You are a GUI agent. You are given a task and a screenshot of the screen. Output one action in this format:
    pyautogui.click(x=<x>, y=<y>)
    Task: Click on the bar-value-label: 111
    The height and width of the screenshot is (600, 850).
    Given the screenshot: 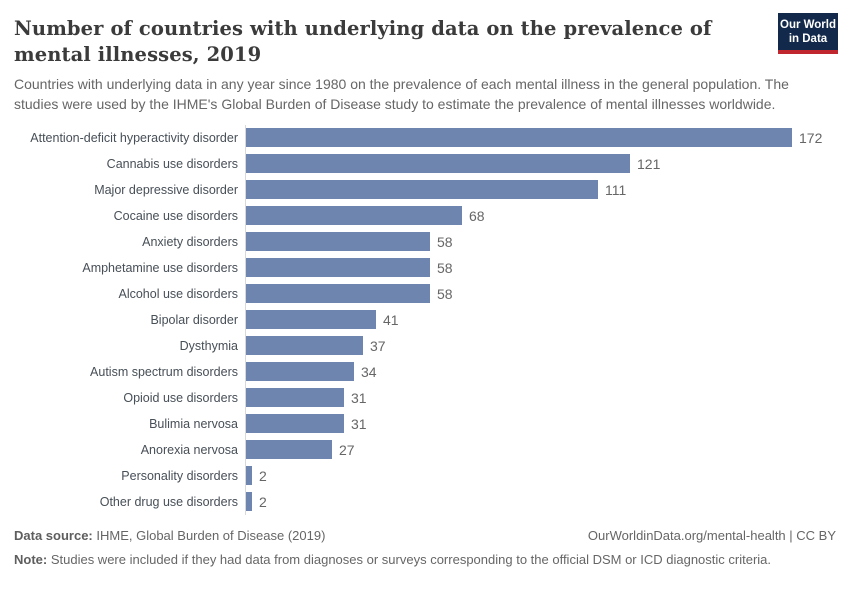 What is the action you would take?
    pyautogui.click(x=616, y=189)
    